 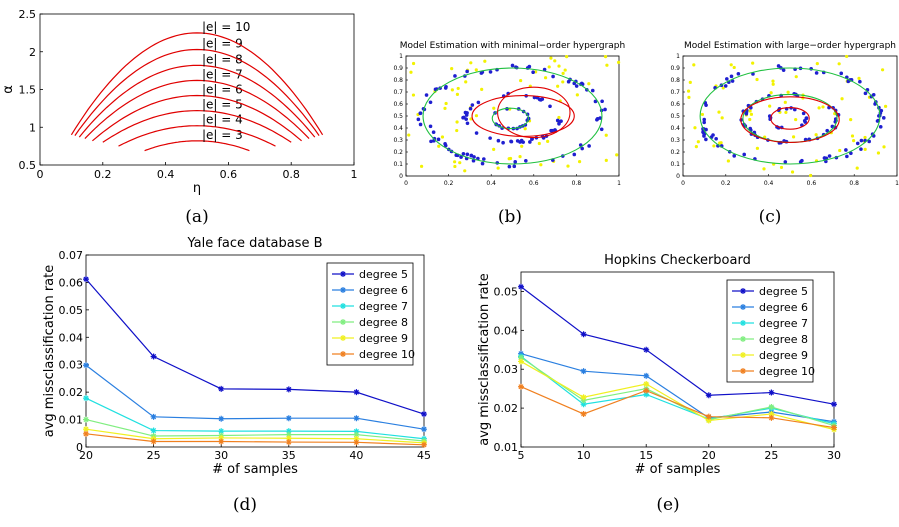 I want to click on y-tick-label: 0.9, so click(x=398, y=68).